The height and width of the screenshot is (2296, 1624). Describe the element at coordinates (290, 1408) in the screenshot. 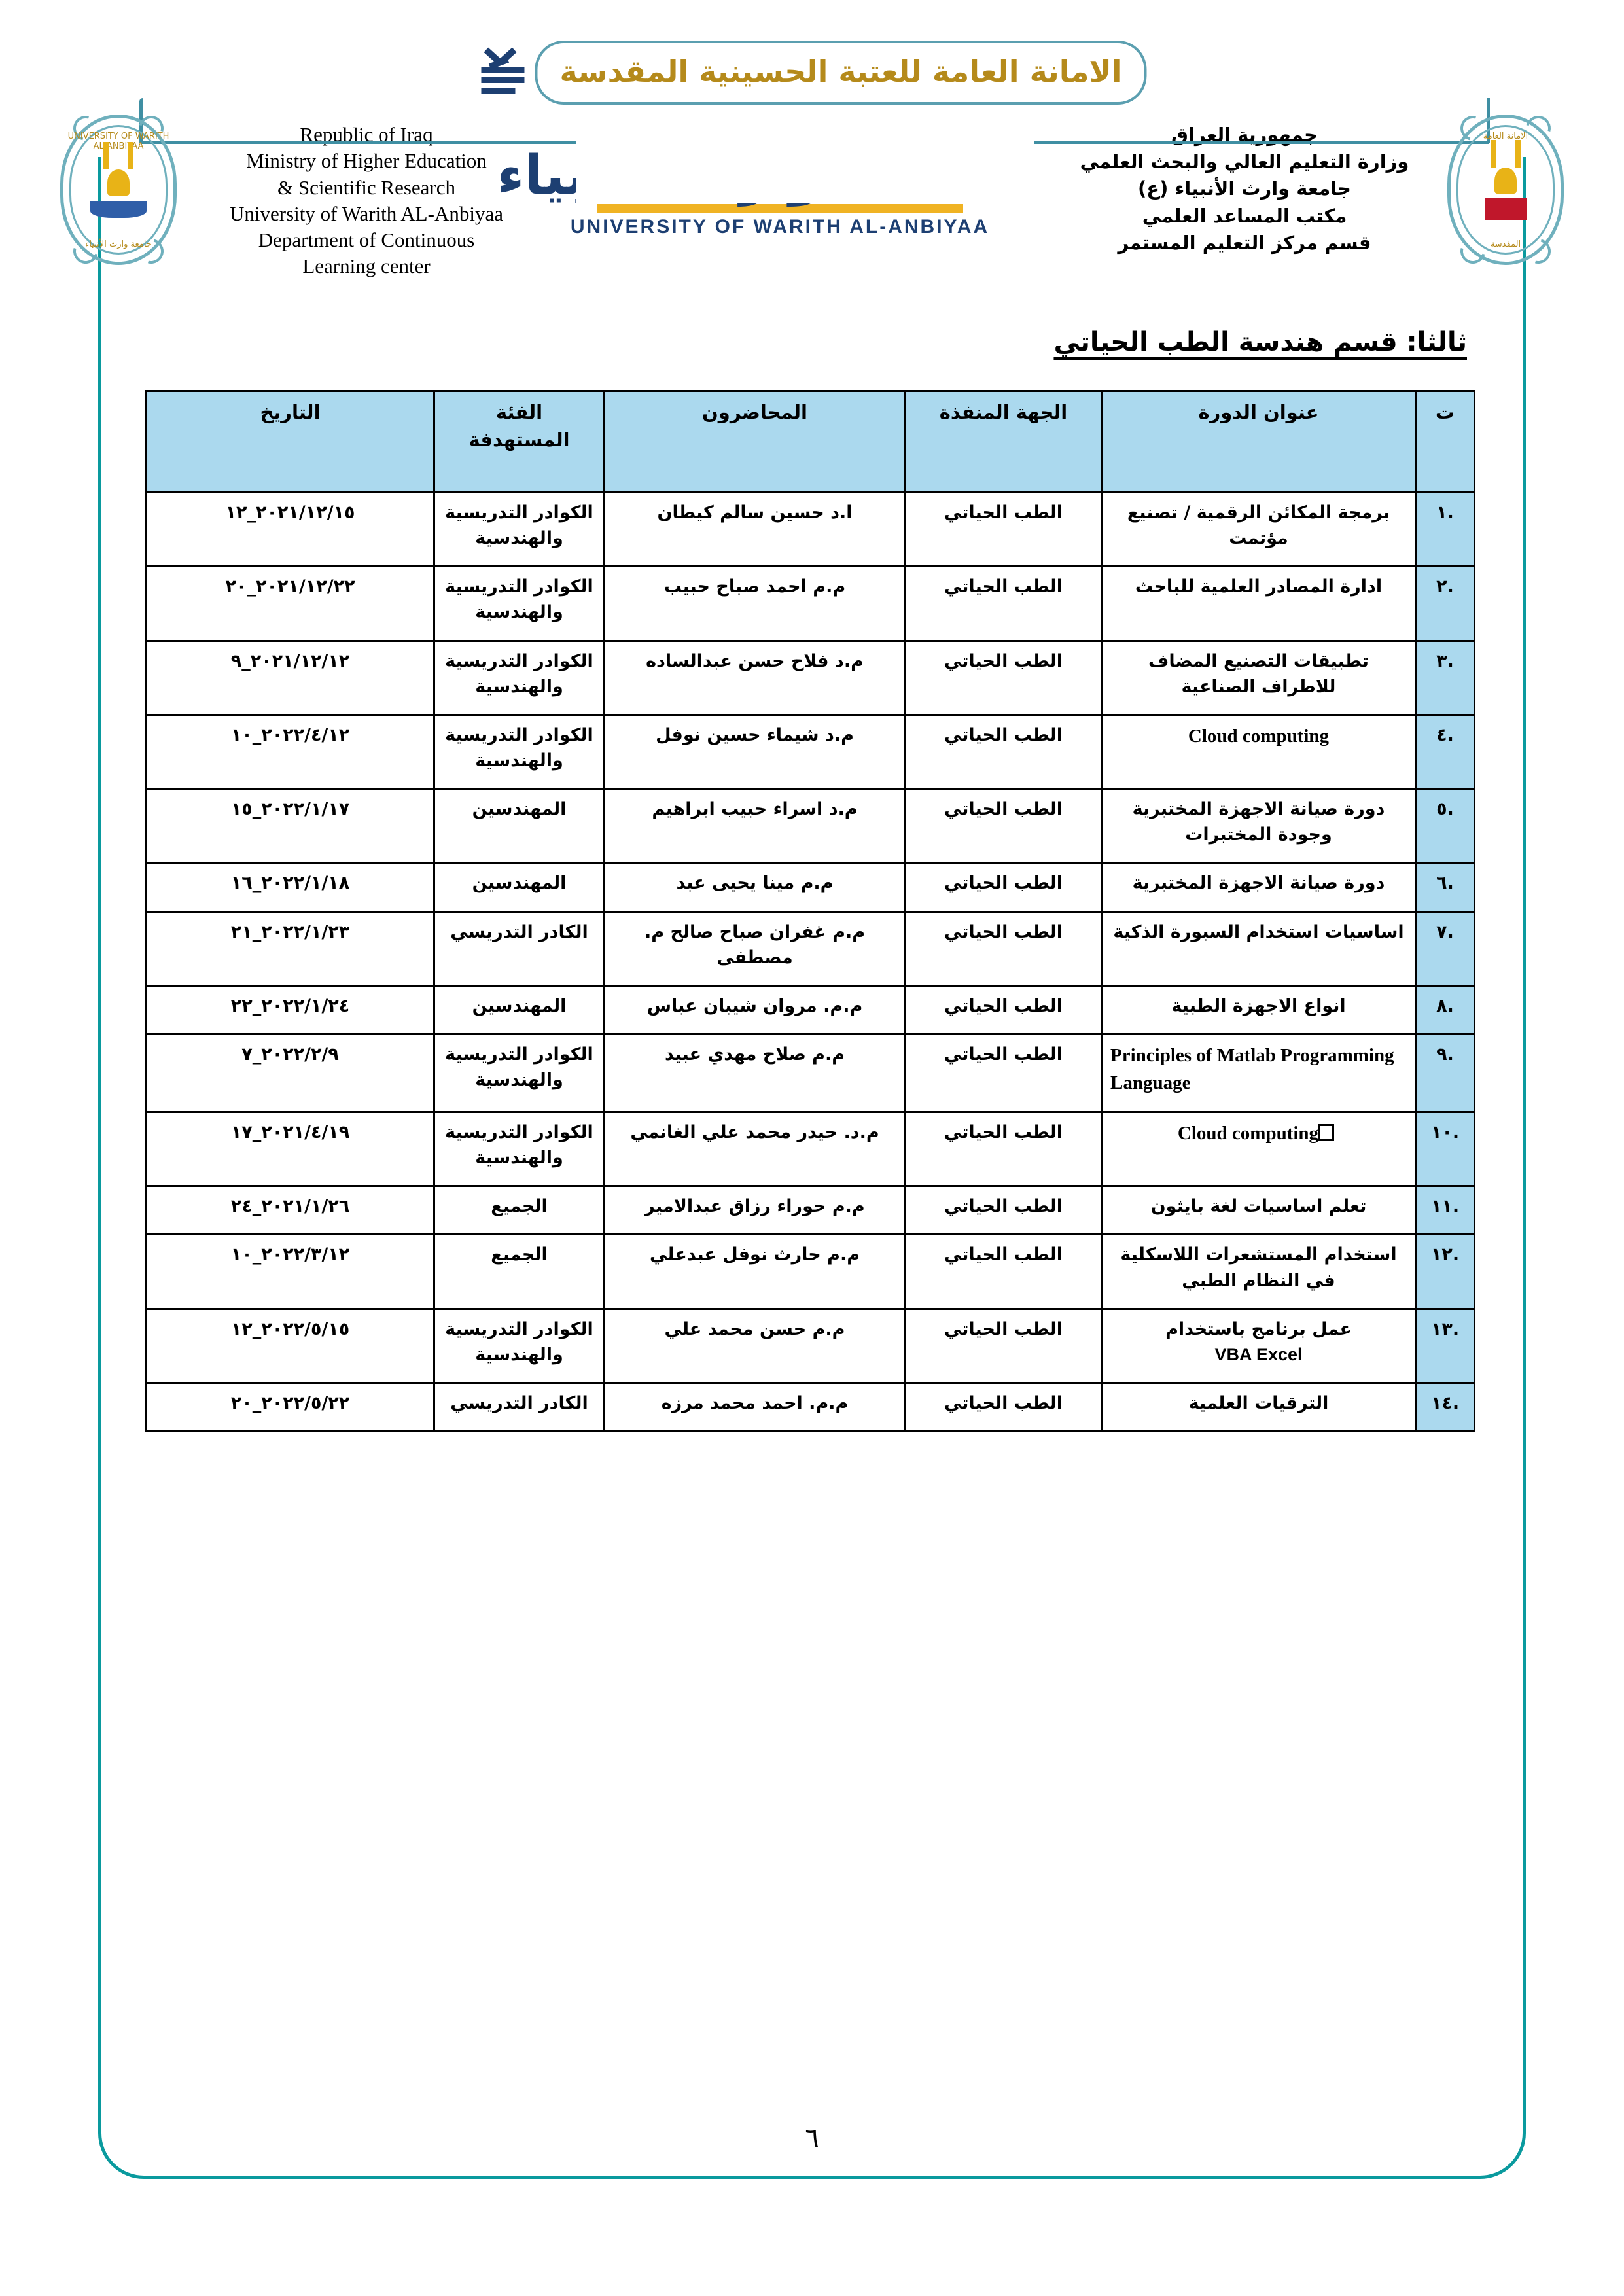

I see `cell-date: ٢٠٢٢/٥/٢٢_٢٠` at that location.